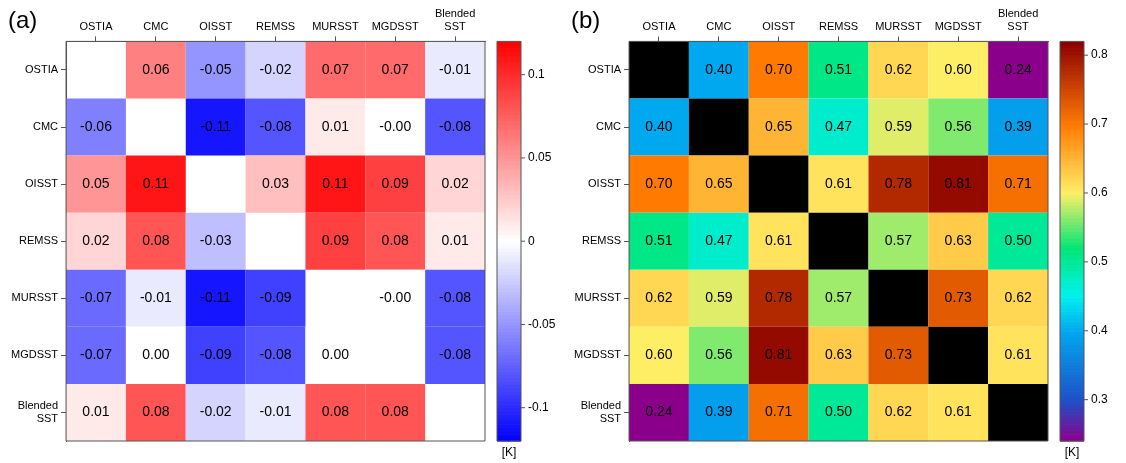  Describe the element at coordinates (96, 354) in the screenshot. I see `data-label: -0.07` at that location.